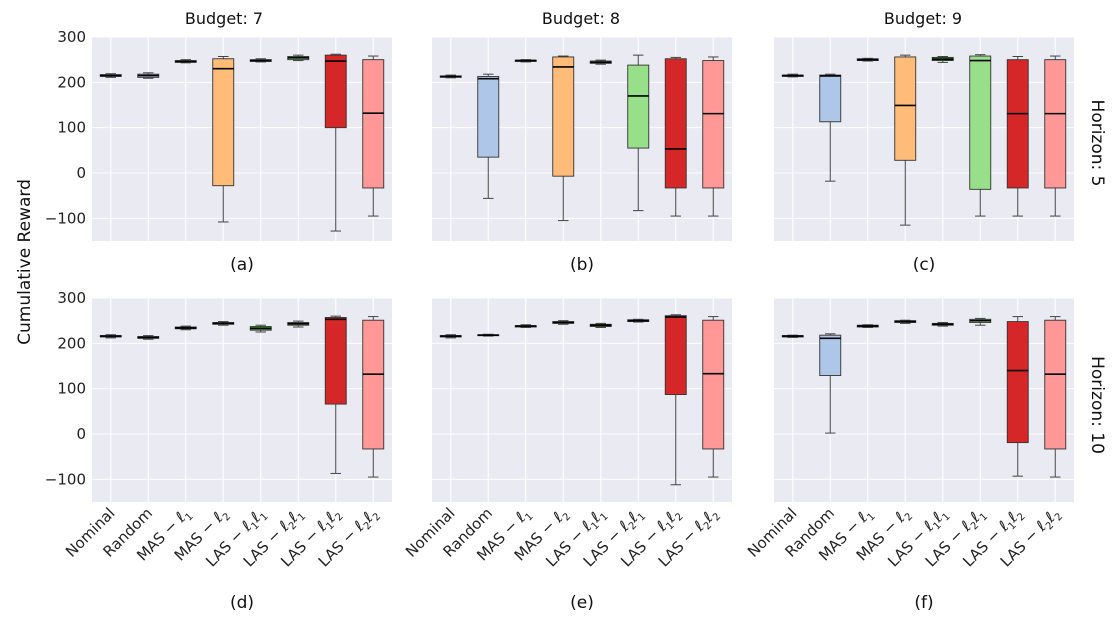 This screenshot has width=1116, height=632. I want to click on box-d-random, so click(148, 337).